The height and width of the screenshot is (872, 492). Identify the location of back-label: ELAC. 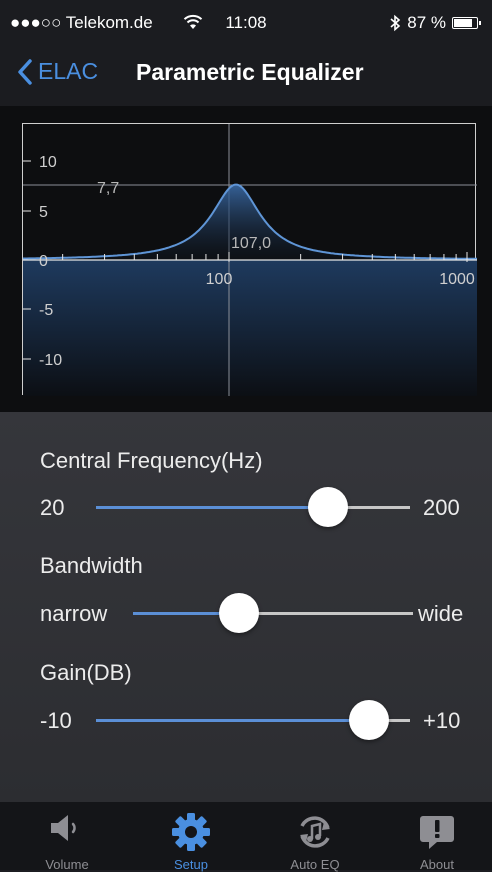
(68, 71).